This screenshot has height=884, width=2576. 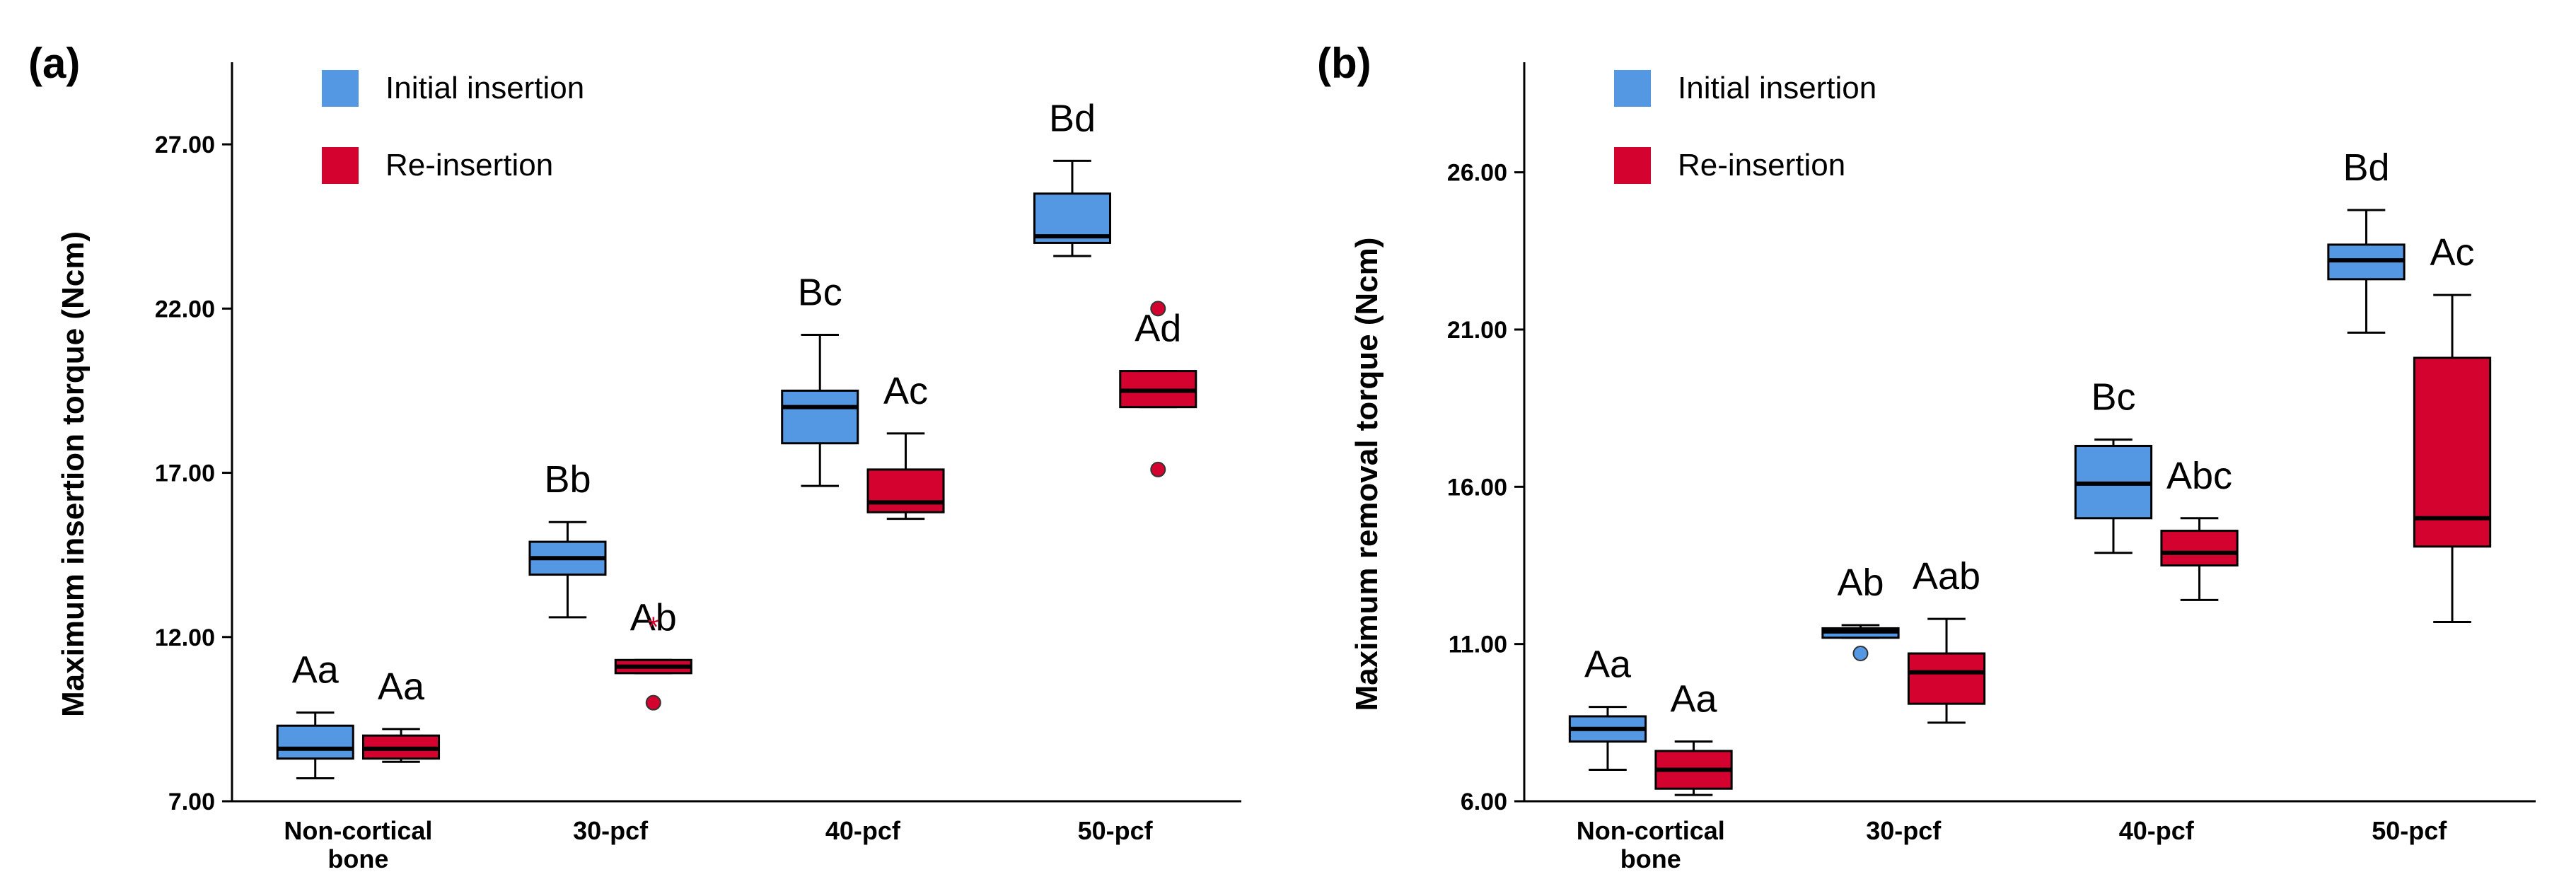 What do you see at coordinates (185, 638) in the screenshot?
I see `y-tick-label: 12.00` at bounding box center [185, 638].